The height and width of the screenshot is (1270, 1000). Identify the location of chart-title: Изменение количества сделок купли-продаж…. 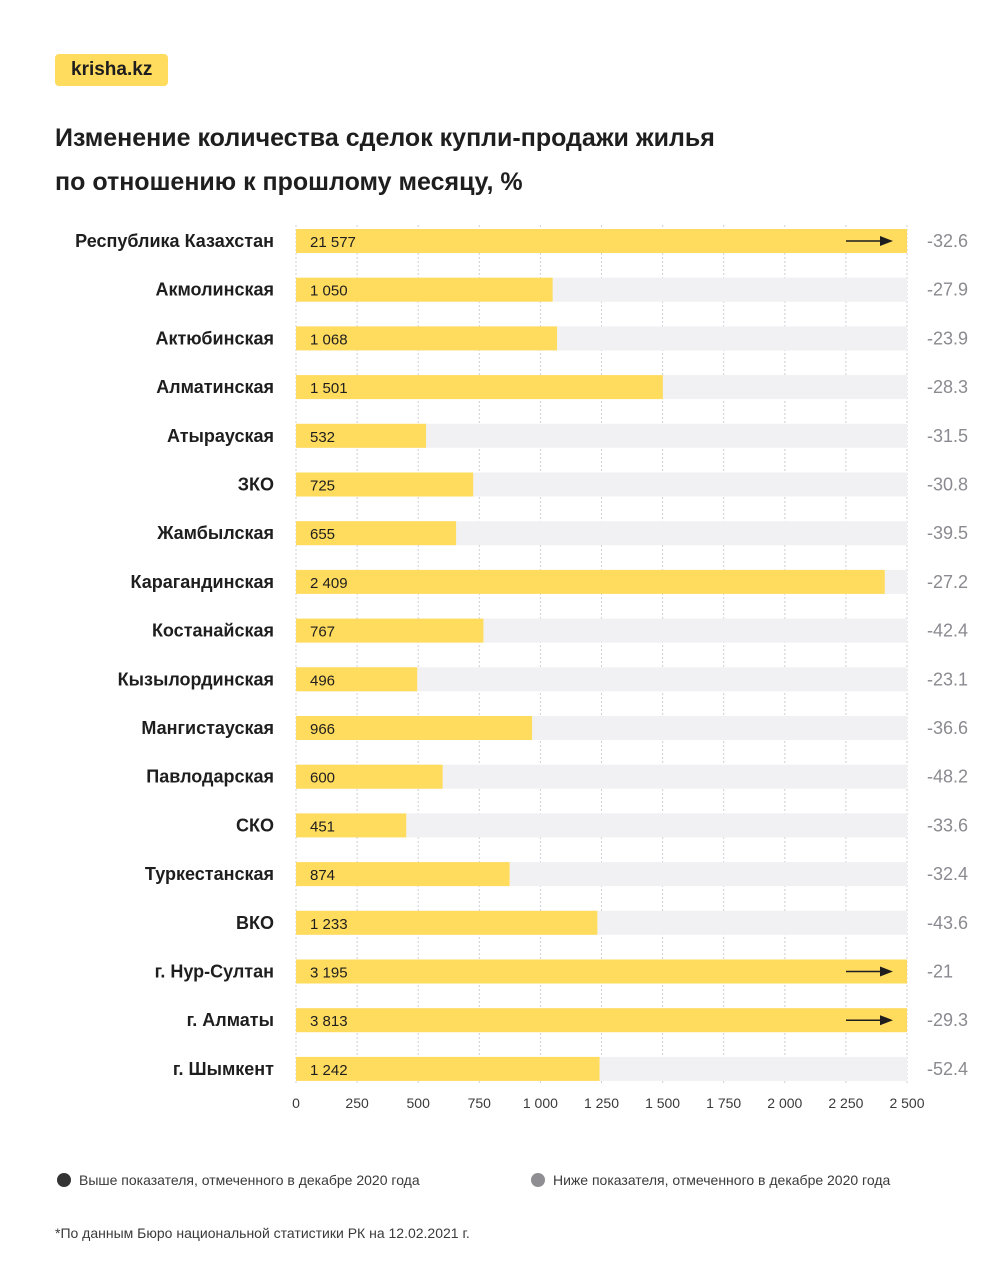
(385, 160).